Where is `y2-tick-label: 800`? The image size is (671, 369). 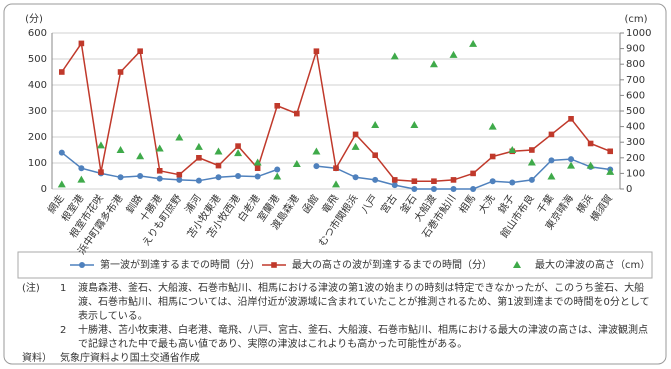
y2-tick-label: 800 is located at coordinates (635, 64).